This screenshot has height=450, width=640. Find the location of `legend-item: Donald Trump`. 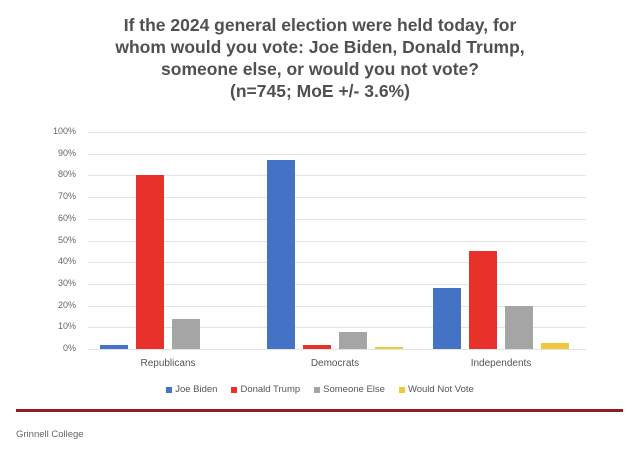

legend-item: Donald Trump is located at coordinates (265, 389).